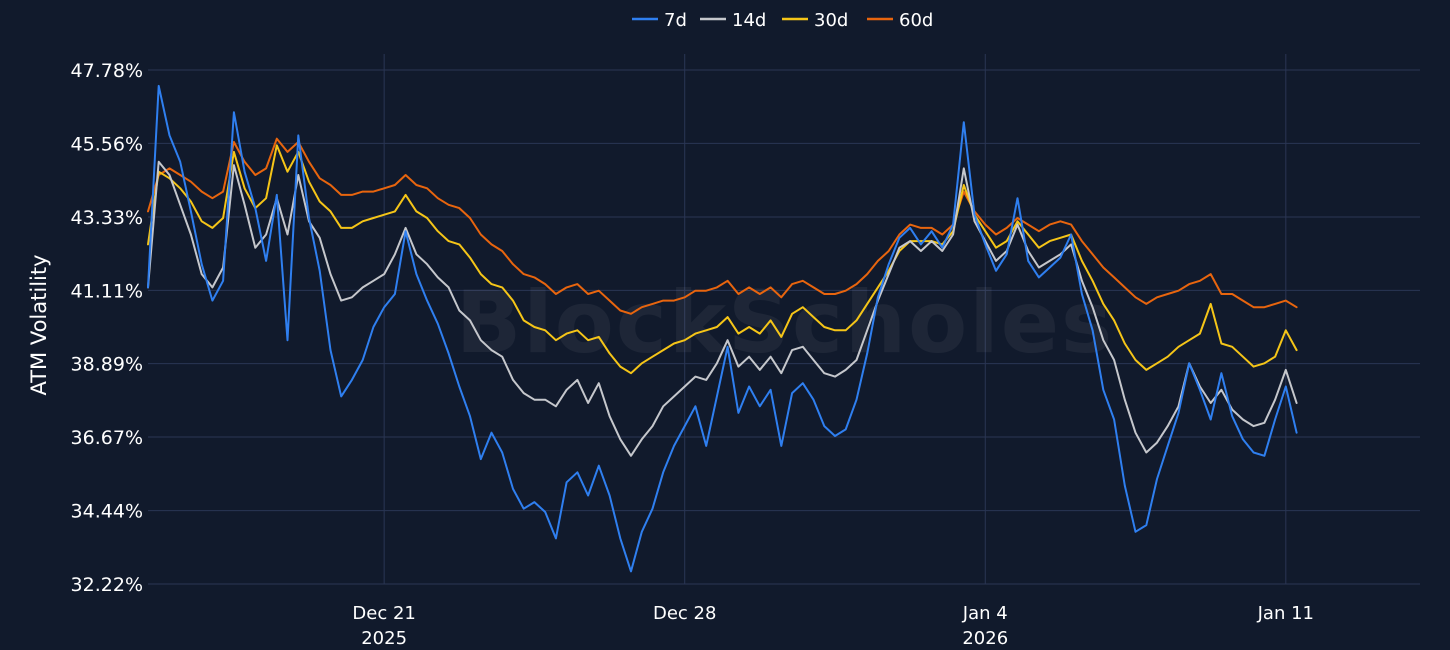 The image size is (1450, 650). Describe the element at coordinates (833, 626) in the screenshot. I see `x-axis-ticks: Dec 21 2025 Dec 28 Jan 4 2026 Jan 11` at that location.